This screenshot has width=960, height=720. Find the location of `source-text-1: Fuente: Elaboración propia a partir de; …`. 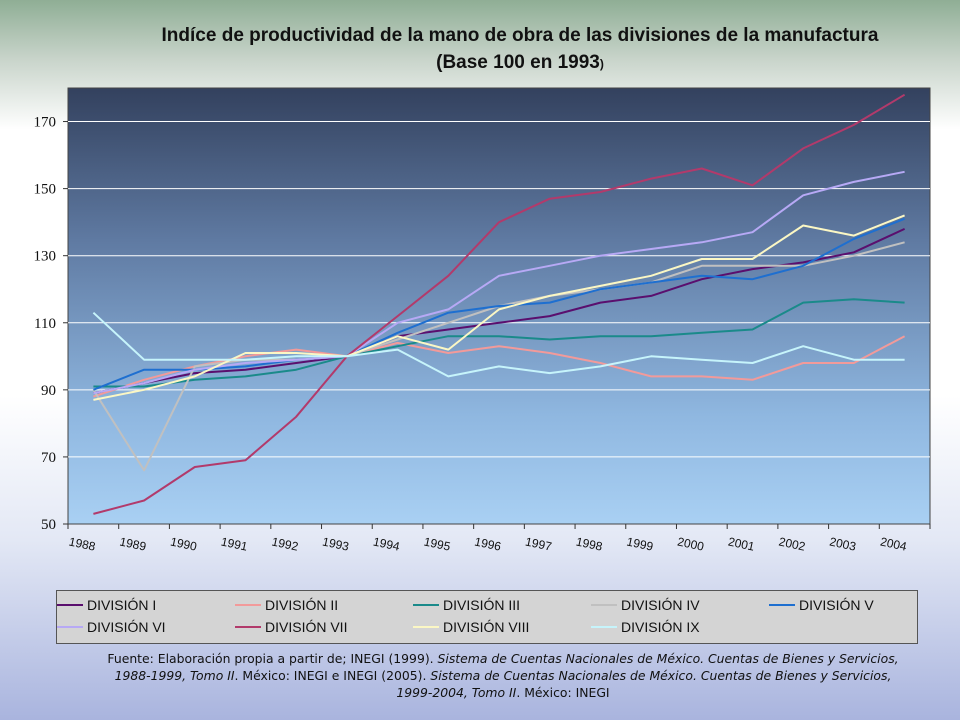

source-text-1: Fuente: Elaboración propia a partir de; … is located at coordinates (272, 658).